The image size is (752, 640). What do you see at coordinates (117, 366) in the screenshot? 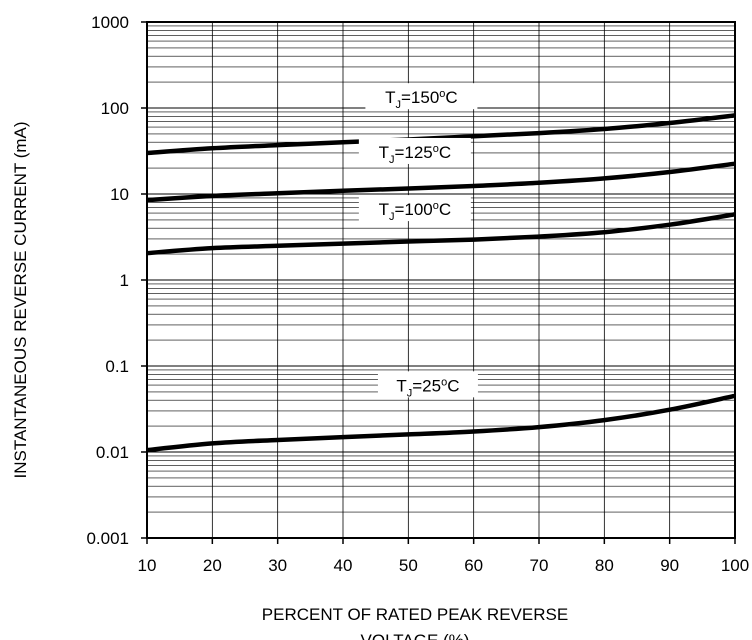
I see `y-tick-label: 0.1` at bounding box center [117, 366].